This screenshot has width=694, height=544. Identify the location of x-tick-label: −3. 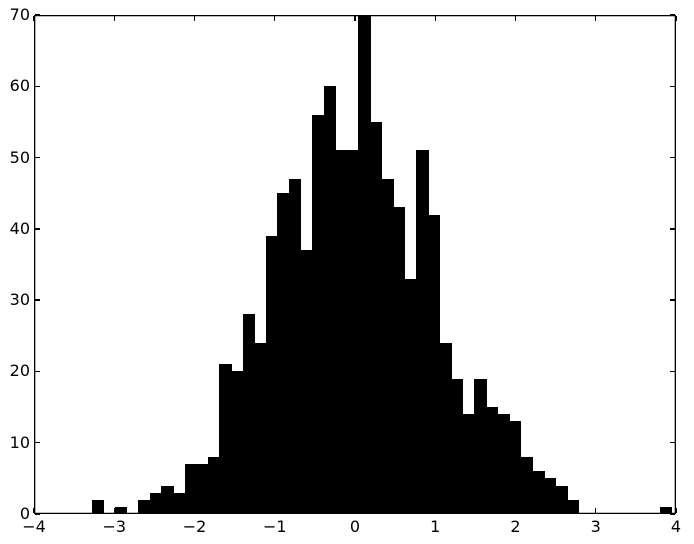
(114, 526).